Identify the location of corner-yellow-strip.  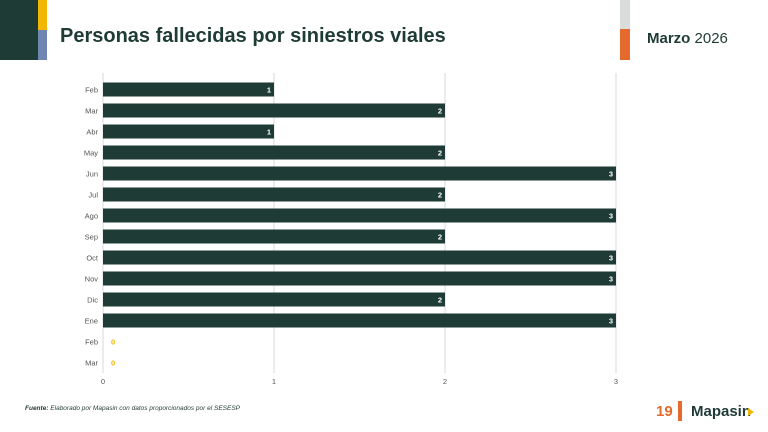
(42, 15).